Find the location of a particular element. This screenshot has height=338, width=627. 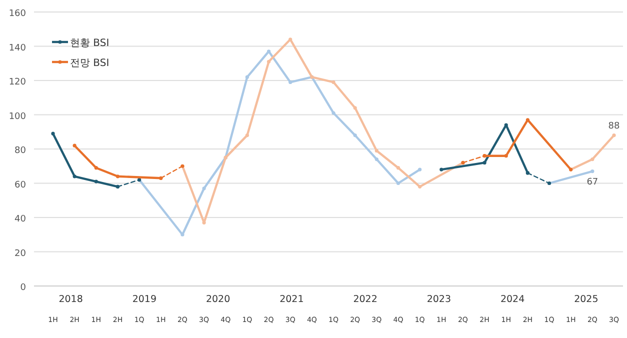

y-tick-label: 60 is located at coordinates (20, 185).